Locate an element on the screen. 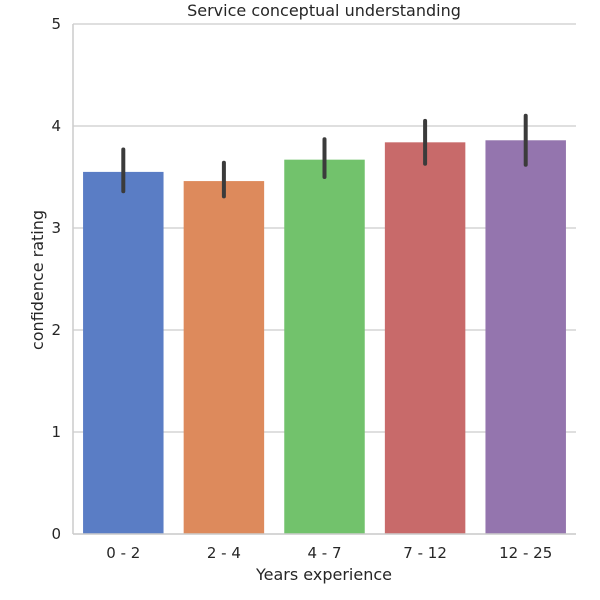 The width and height of the screenshot is (600, 600). x-tick-label: 12 - 25 is located at coordinates (525, 553).